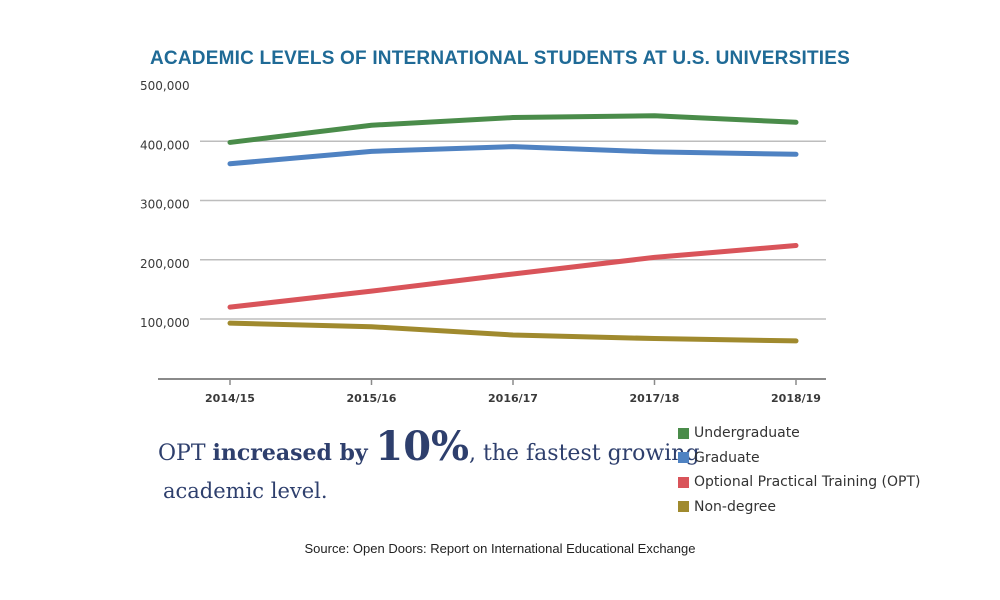 Image resolution: width=1000 pixels, height=600 pixels. I want to click on legend-label: Undergraduate, so click(747, 433).